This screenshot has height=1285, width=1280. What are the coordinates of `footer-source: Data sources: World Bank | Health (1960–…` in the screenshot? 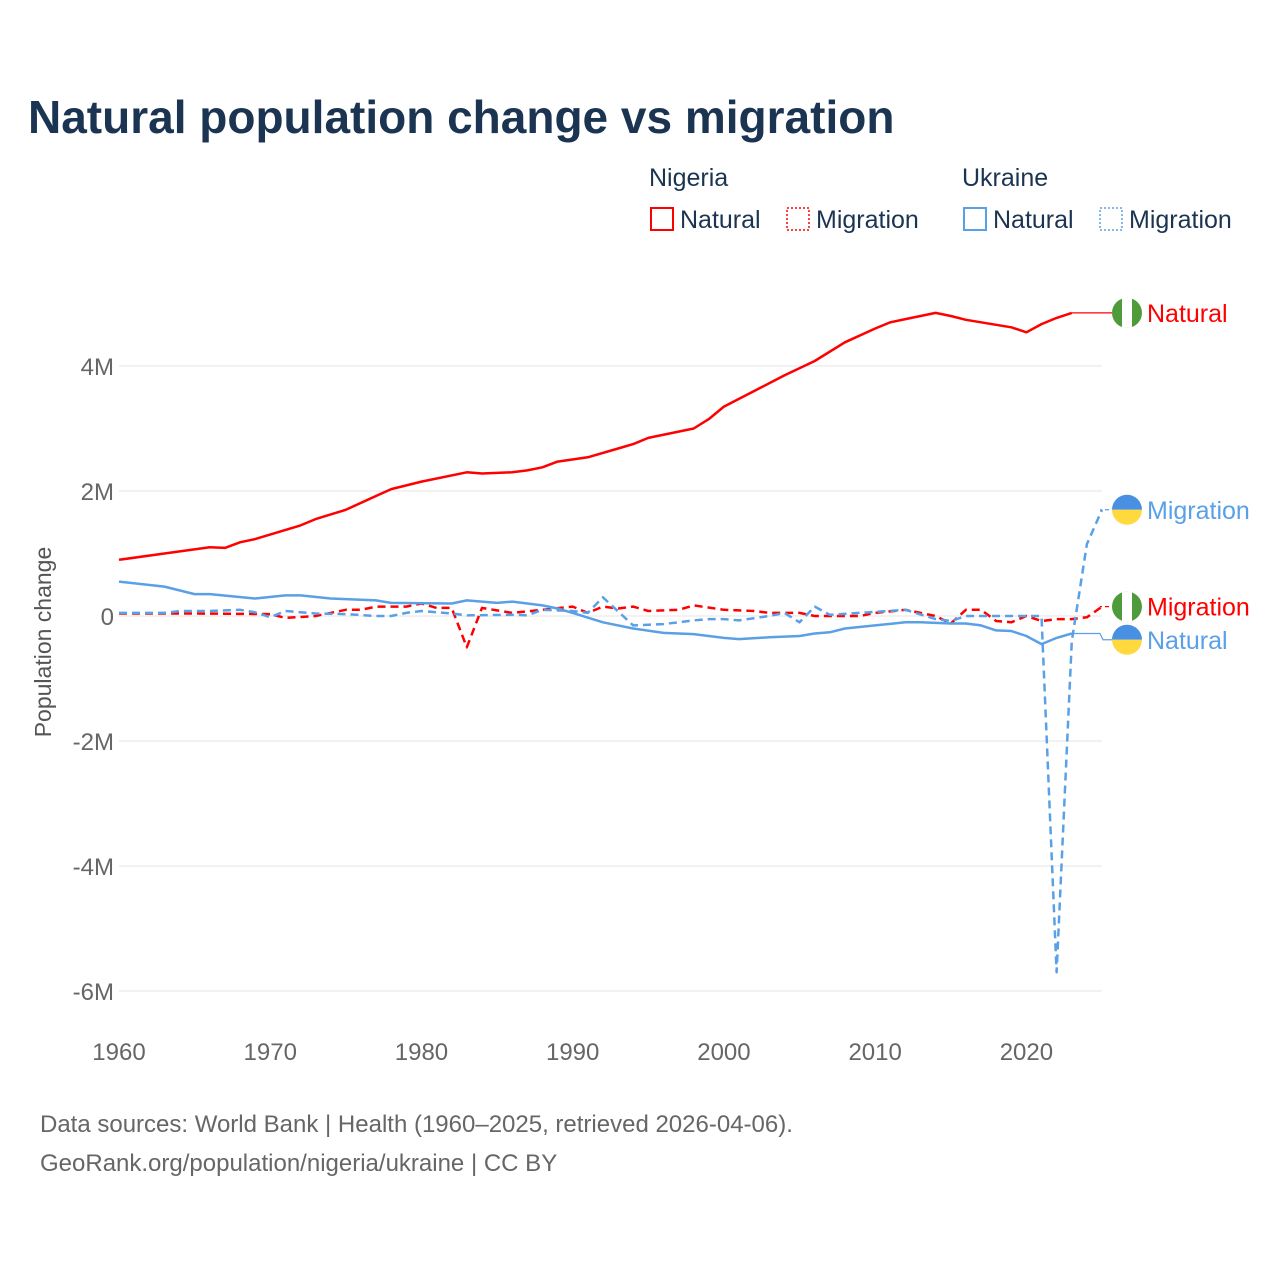 It's located at (416, 1124).